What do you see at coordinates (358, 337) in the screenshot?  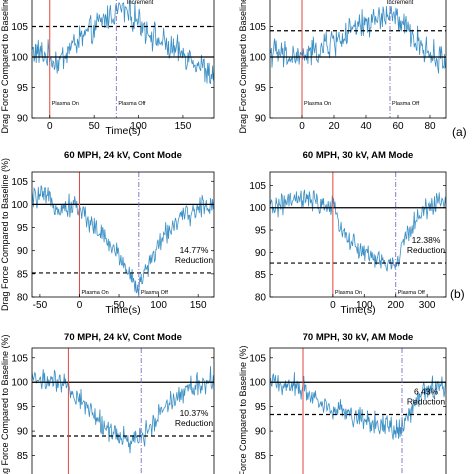 I see `chart-title: 70 MPH, 30 kV, AM Mode` at bounding box center [358, 337].